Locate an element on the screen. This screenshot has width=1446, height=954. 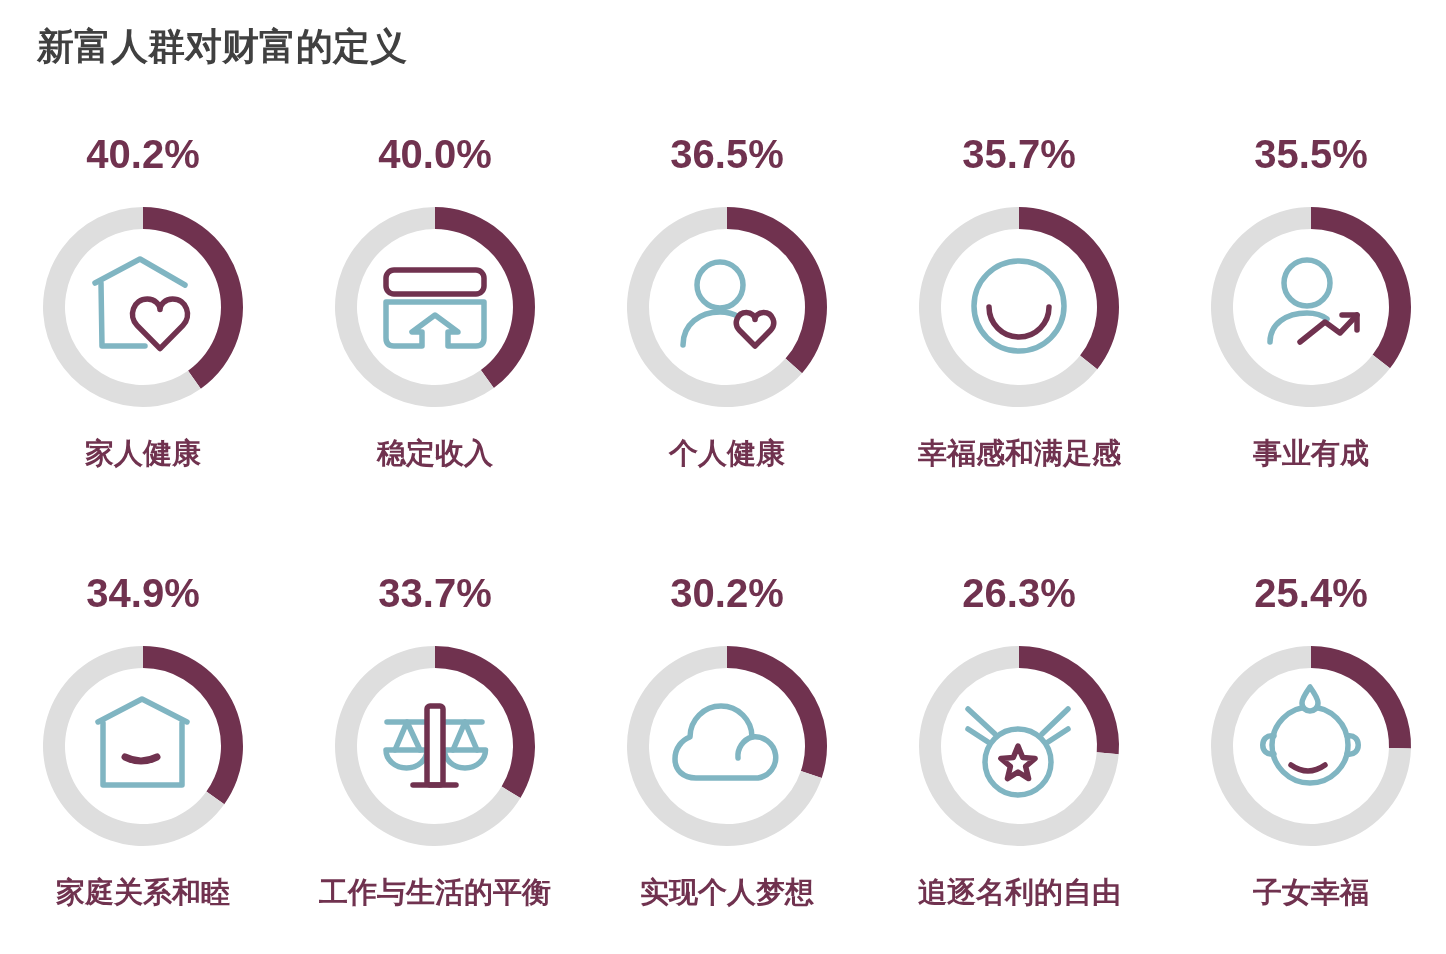
data-label: 26.3% is located at coordinates (1019, 593).